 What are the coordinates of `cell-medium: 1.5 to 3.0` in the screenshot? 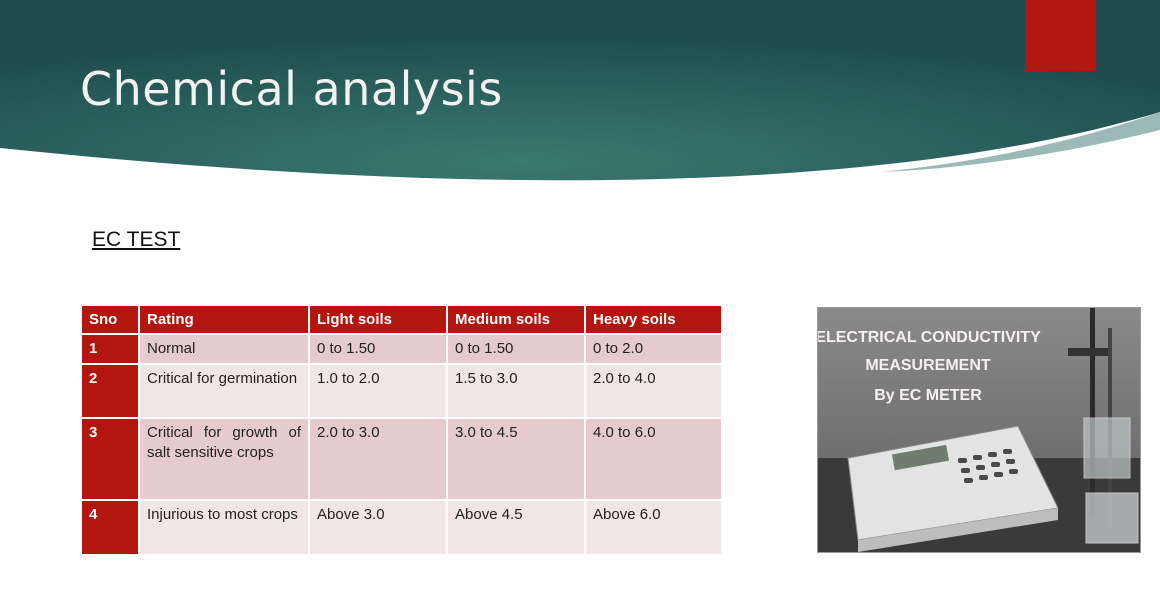 It's located at (516, 390).